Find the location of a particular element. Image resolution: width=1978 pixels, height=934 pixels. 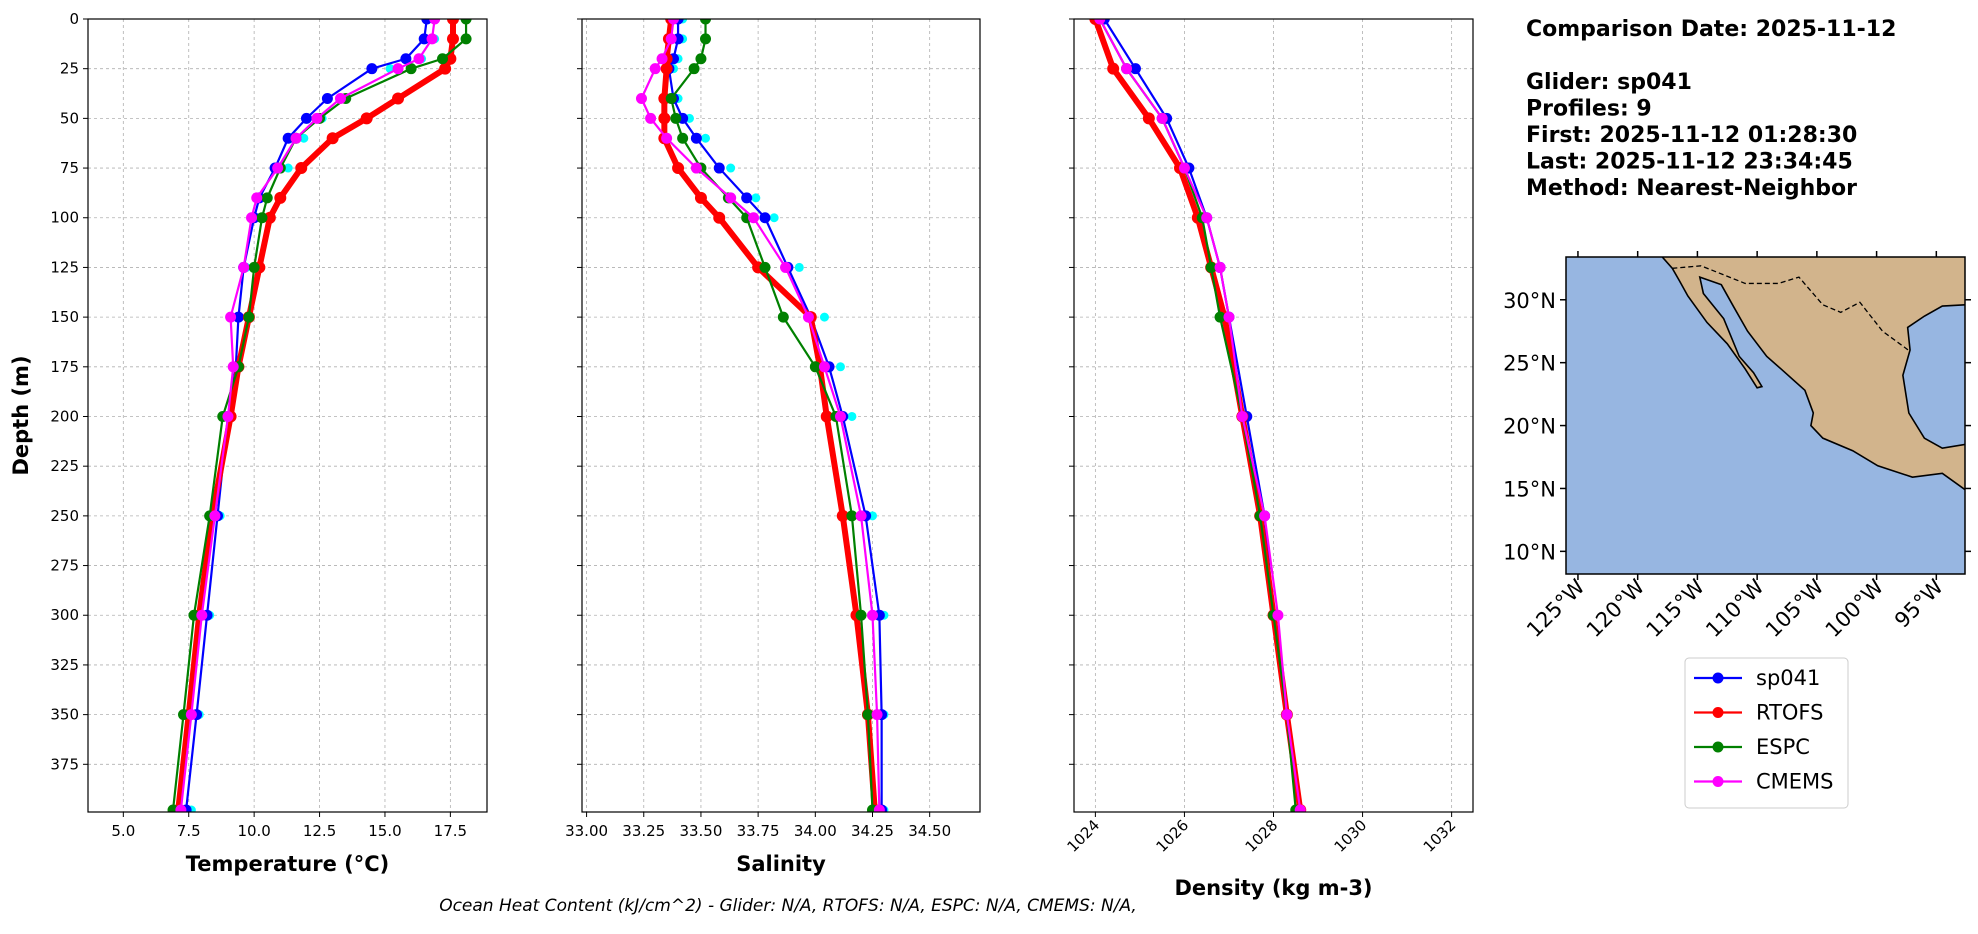

y-tick-label: 50 is located at coordinates (69, 118).